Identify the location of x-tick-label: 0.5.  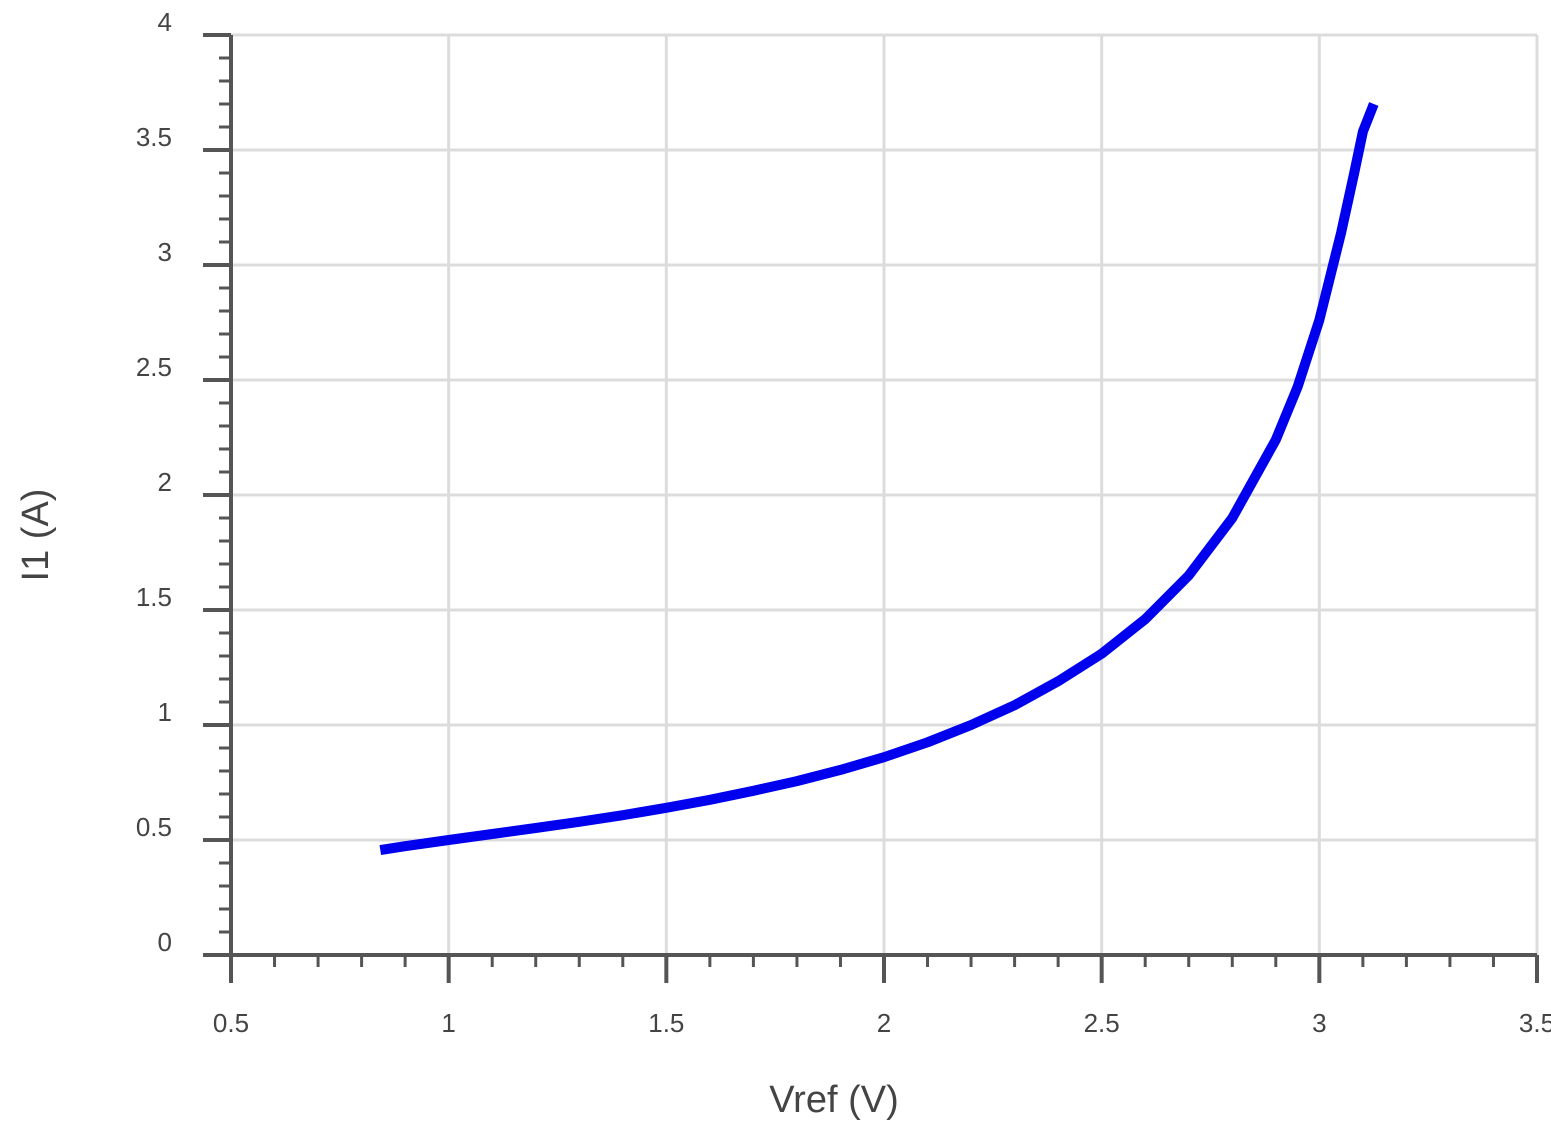
(231, 1023).